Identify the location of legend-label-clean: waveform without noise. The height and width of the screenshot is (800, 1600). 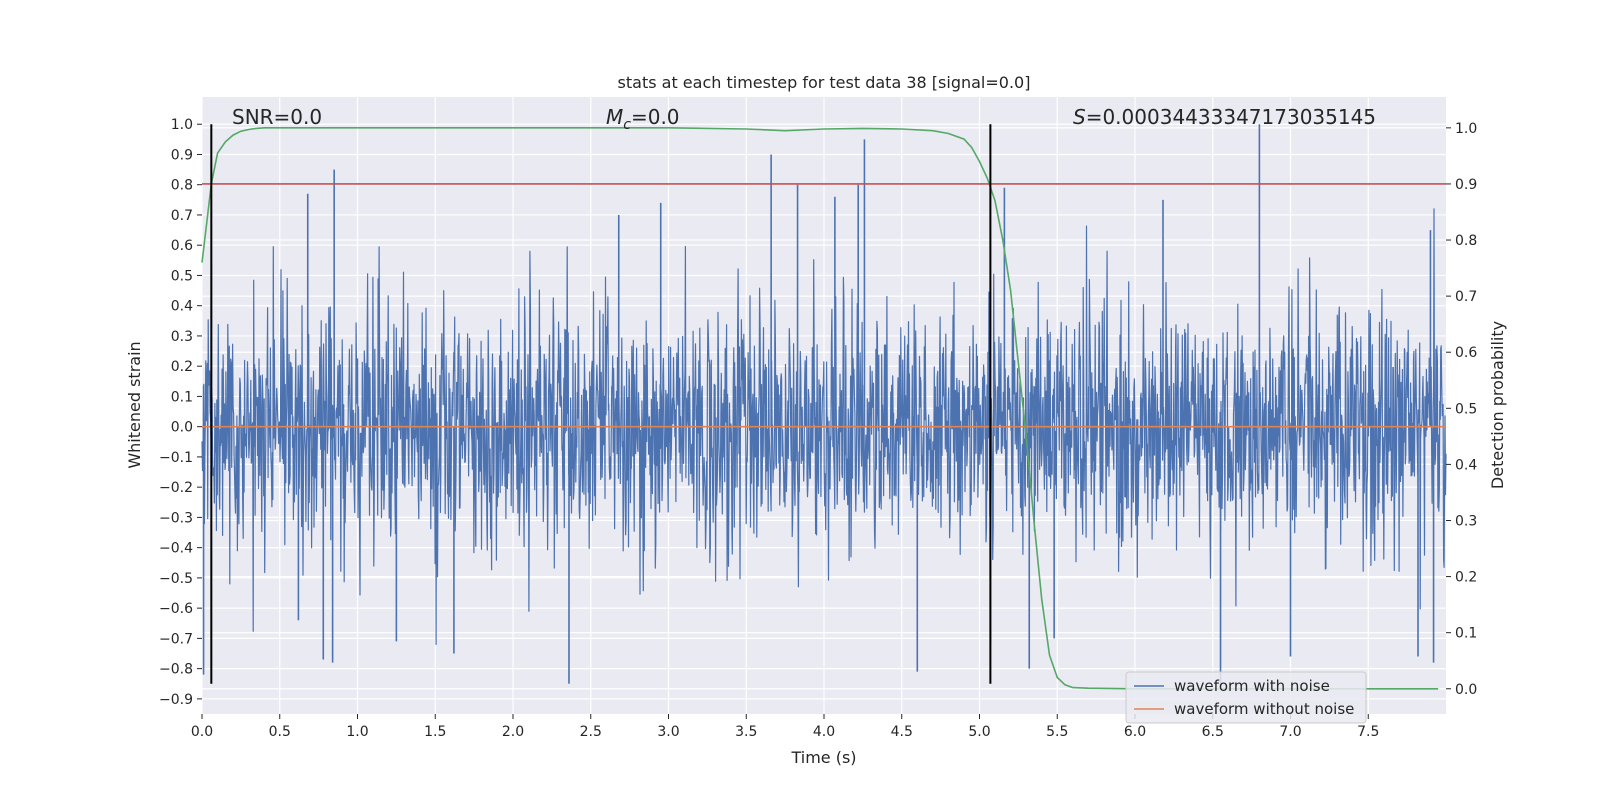
(1264, 709).